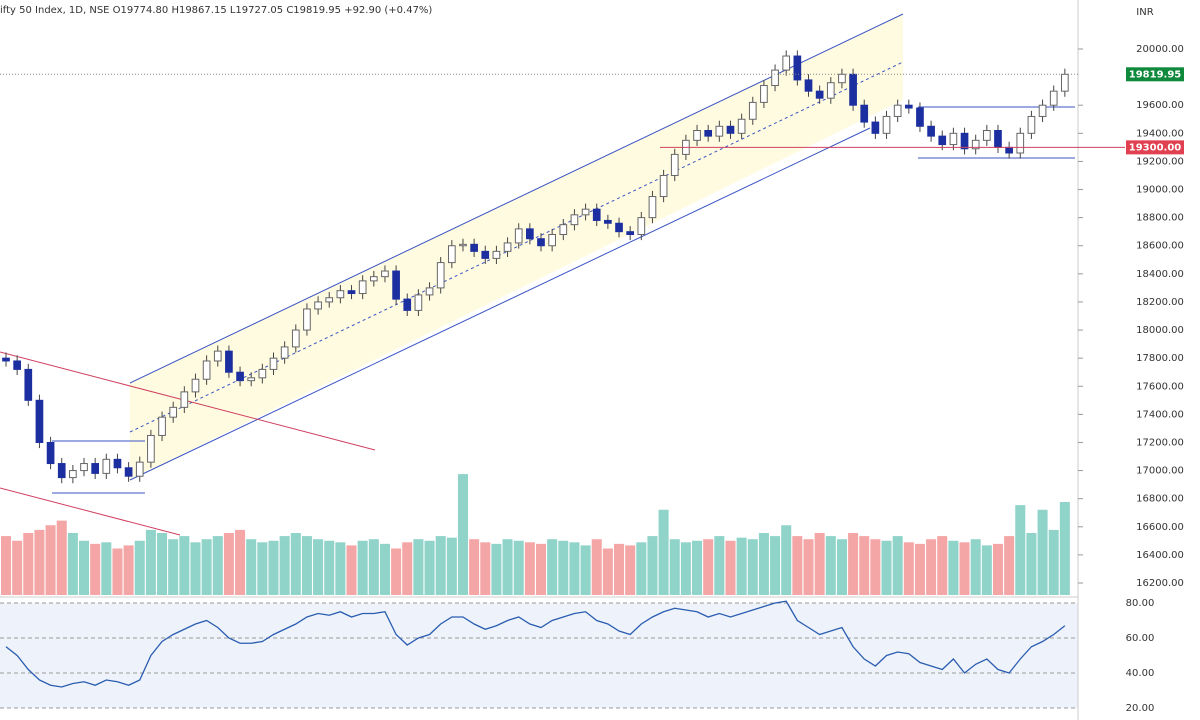 This screenshot has width=1200, height=720. Describe the element at coordinates (1160, 386) in the screenshot. I see `y-tick-label: 17600.00` at that location.